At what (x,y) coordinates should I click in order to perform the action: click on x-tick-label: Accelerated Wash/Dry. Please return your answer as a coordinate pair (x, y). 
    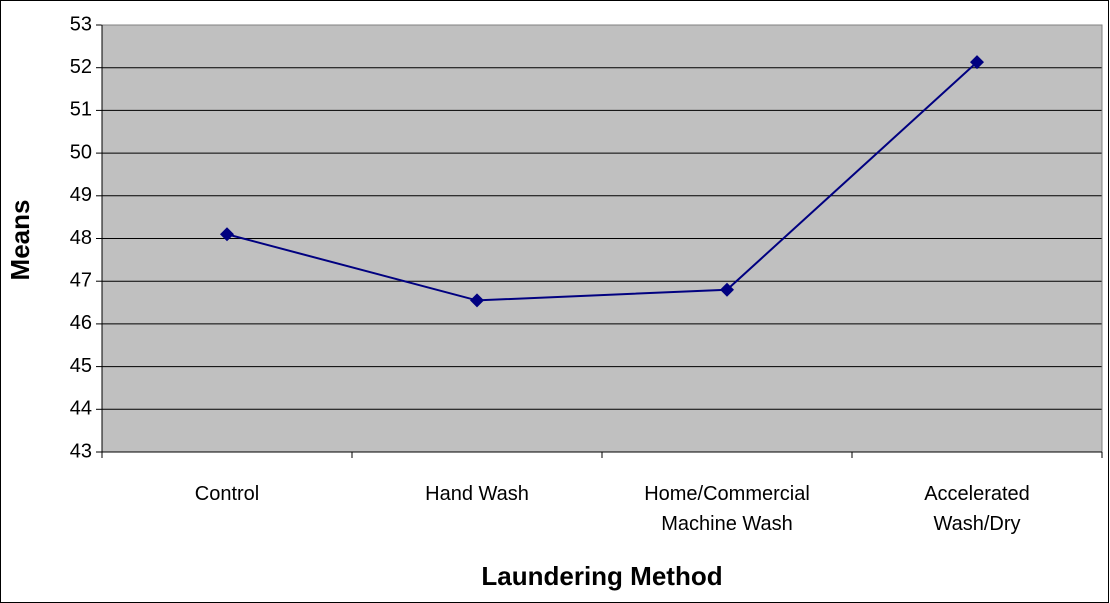
    Looking at the image, I should click on (977, 509).